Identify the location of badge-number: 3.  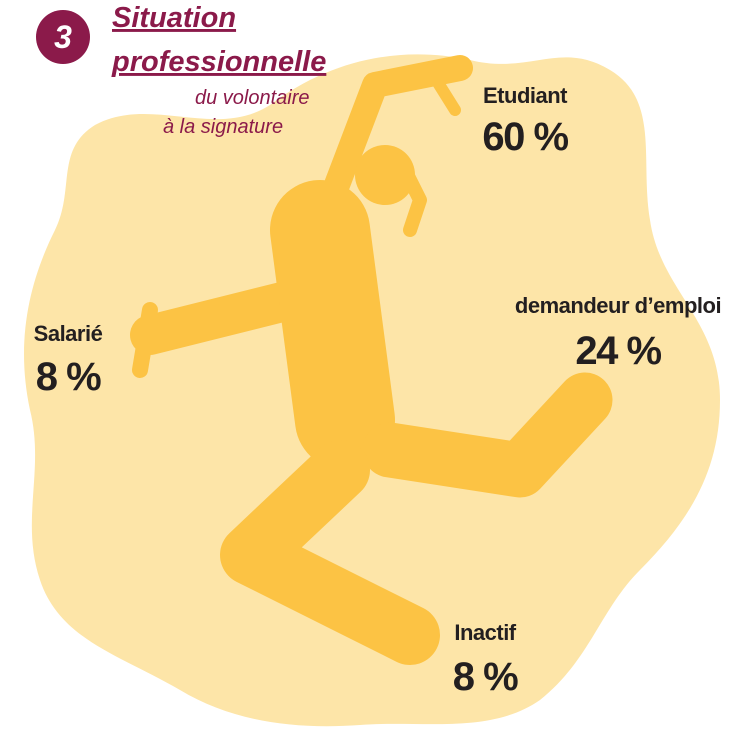
(63, 37).